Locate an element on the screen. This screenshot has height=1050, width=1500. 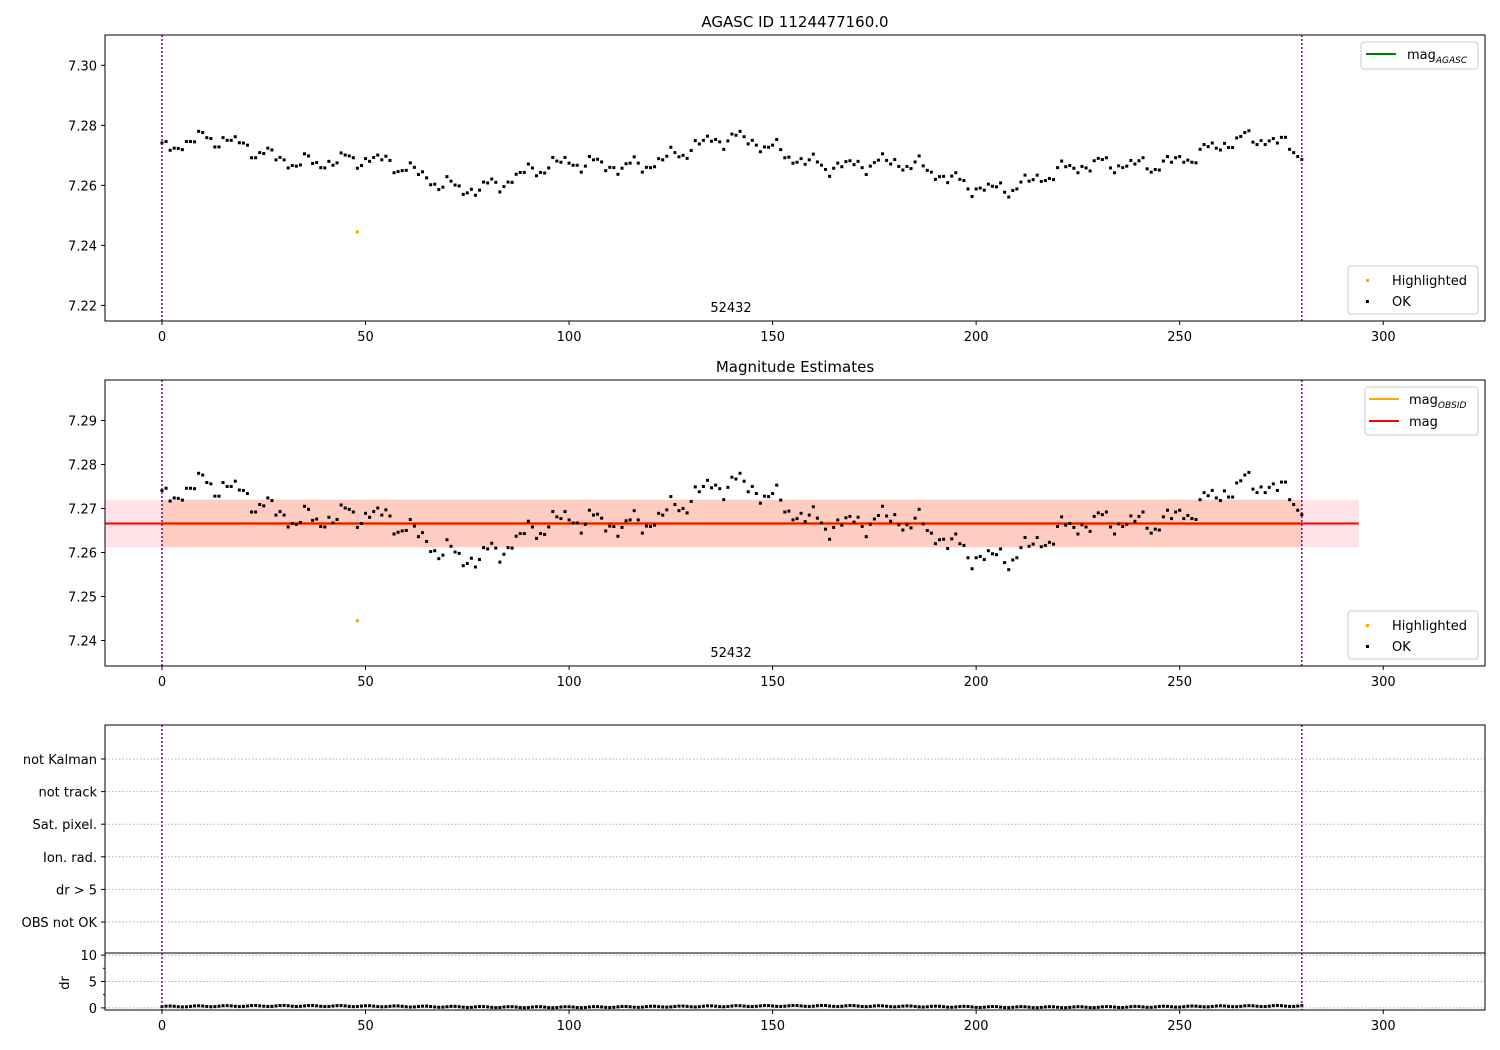
x-tick-label: 200 is located at coordinates (976, 682).